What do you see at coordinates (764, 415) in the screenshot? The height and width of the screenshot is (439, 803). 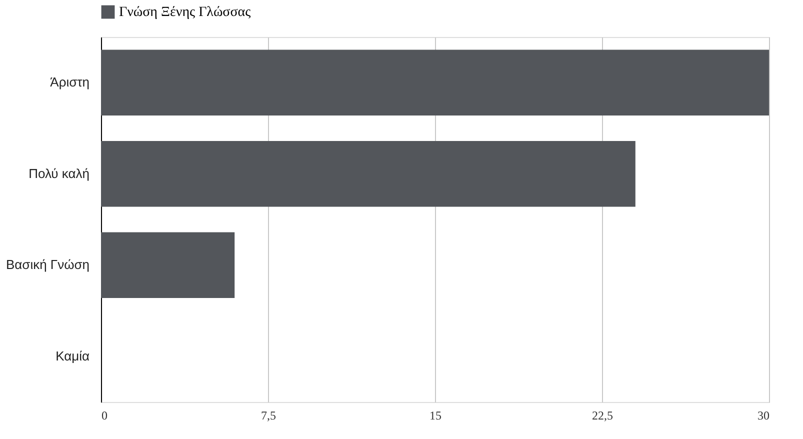 I see `x-tick-label: 30` at bounding box center [764, 415].